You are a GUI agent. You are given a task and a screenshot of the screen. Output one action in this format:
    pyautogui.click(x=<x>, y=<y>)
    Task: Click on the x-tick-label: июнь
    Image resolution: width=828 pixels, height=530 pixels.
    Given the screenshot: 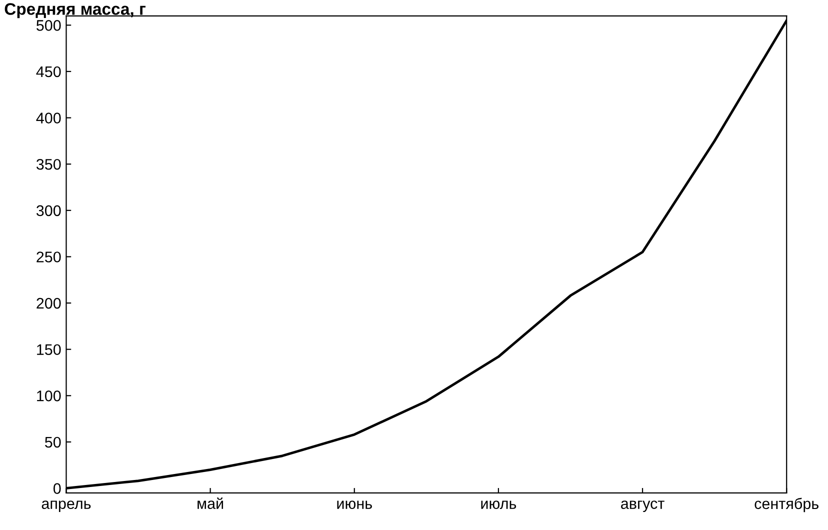 What is the action you would take?
    pyautogui.click(x=354, y=504)
    